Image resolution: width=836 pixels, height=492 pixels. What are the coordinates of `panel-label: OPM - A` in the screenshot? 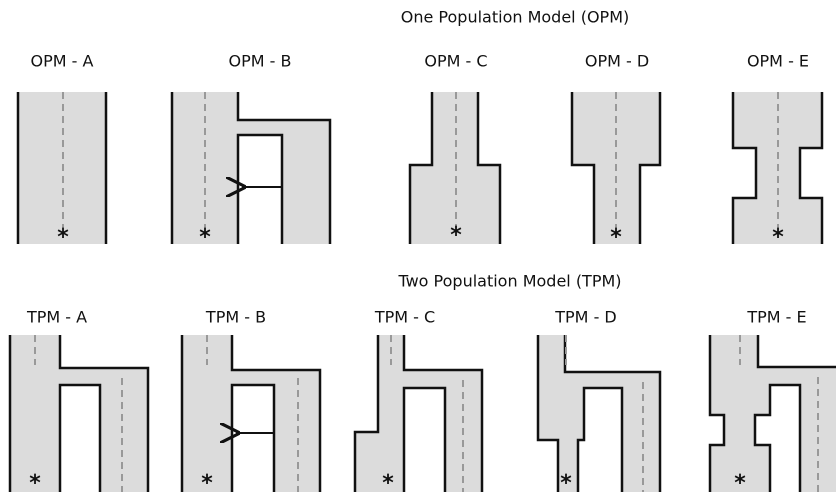 It's located at (62, 61).